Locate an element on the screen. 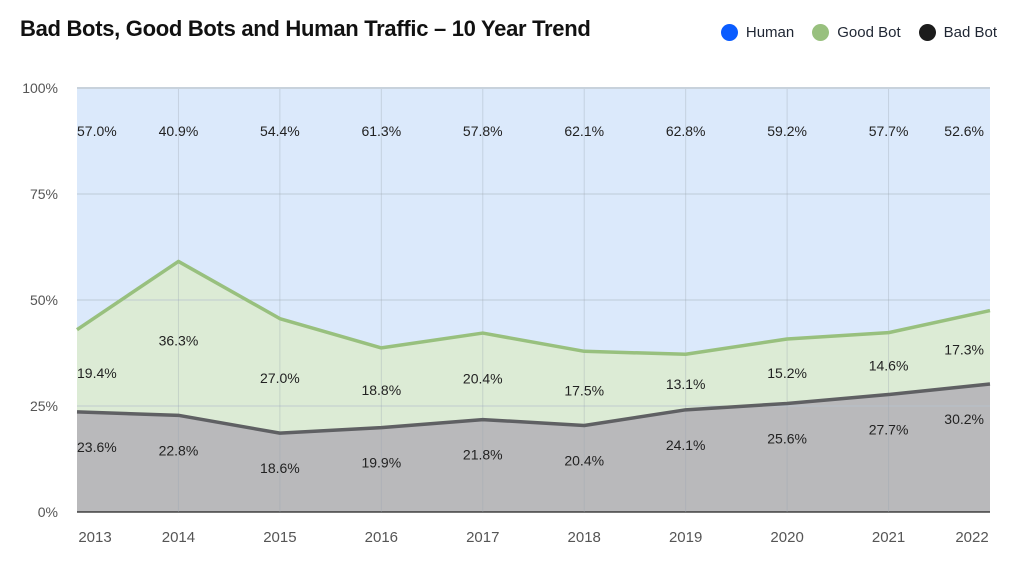  legend-swatch-good-bot is located at coordinates (821, 32).